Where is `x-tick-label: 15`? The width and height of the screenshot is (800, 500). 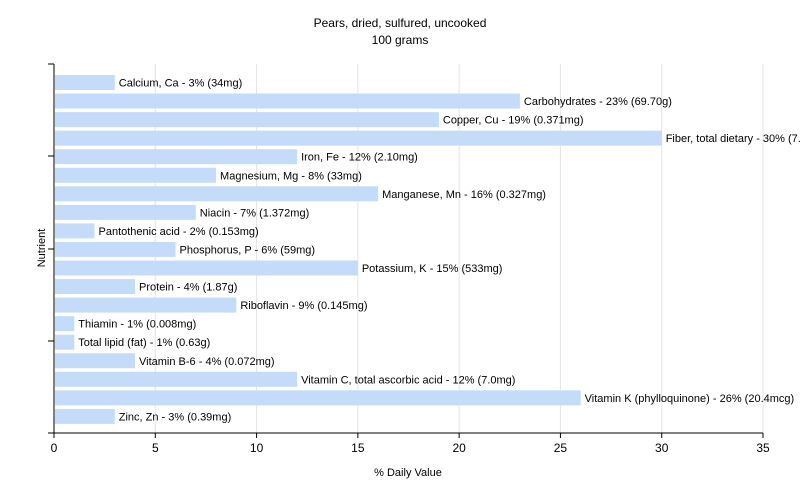 x-tick-label: 15 is located at coordinates (358, 448).